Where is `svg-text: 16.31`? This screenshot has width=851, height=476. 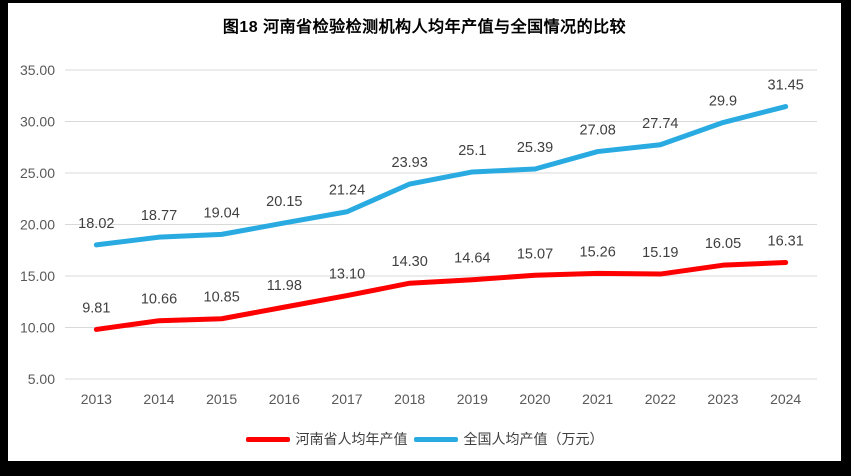 svg-text: 16.31 is located at coordinates (786, 242).